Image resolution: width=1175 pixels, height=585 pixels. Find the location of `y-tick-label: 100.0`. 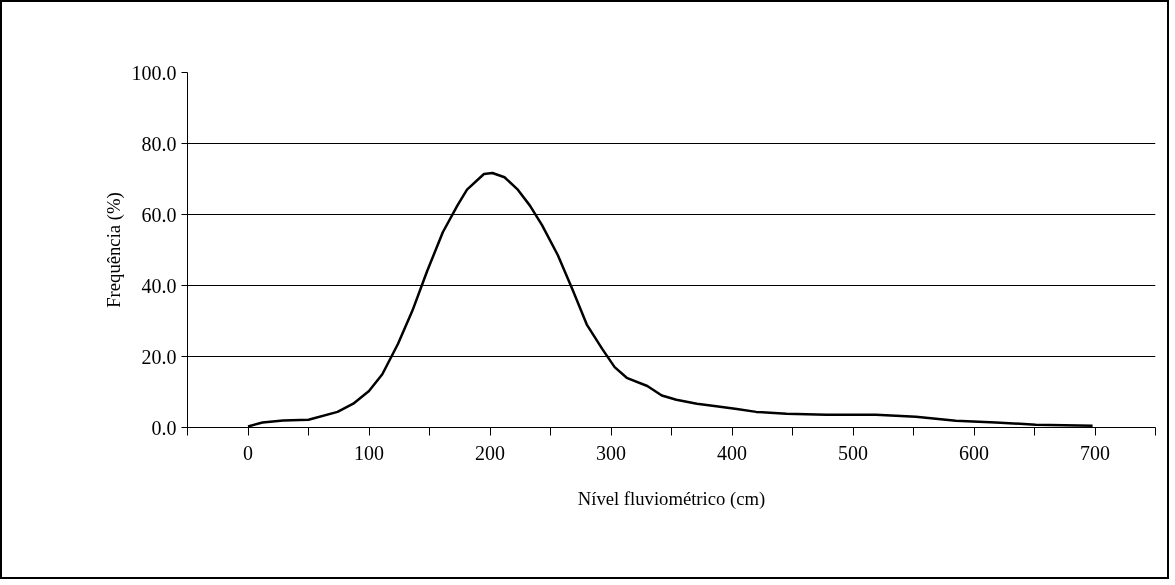

y-tick-label: 100.0 is located at coordinates (154, 72).